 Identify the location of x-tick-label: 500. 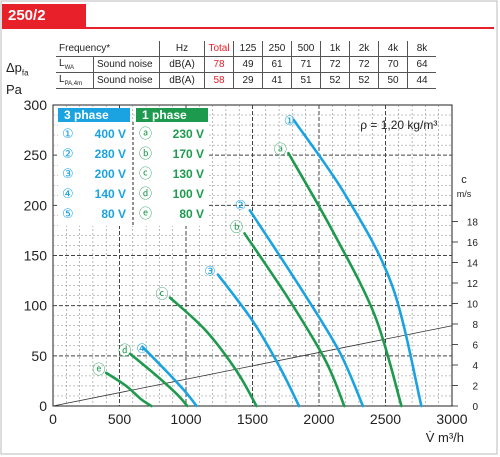
(120, 419).